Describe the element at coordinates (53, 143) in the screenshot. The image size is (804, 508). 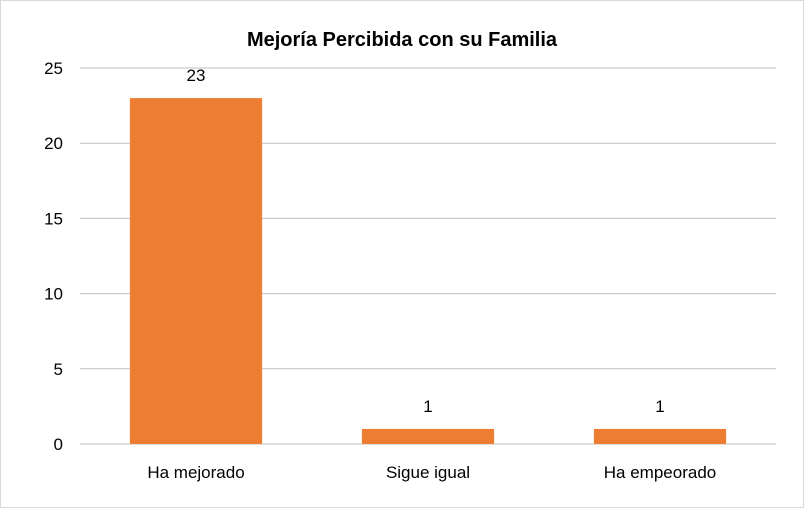
I see `y-tick-label: 20` at that location.